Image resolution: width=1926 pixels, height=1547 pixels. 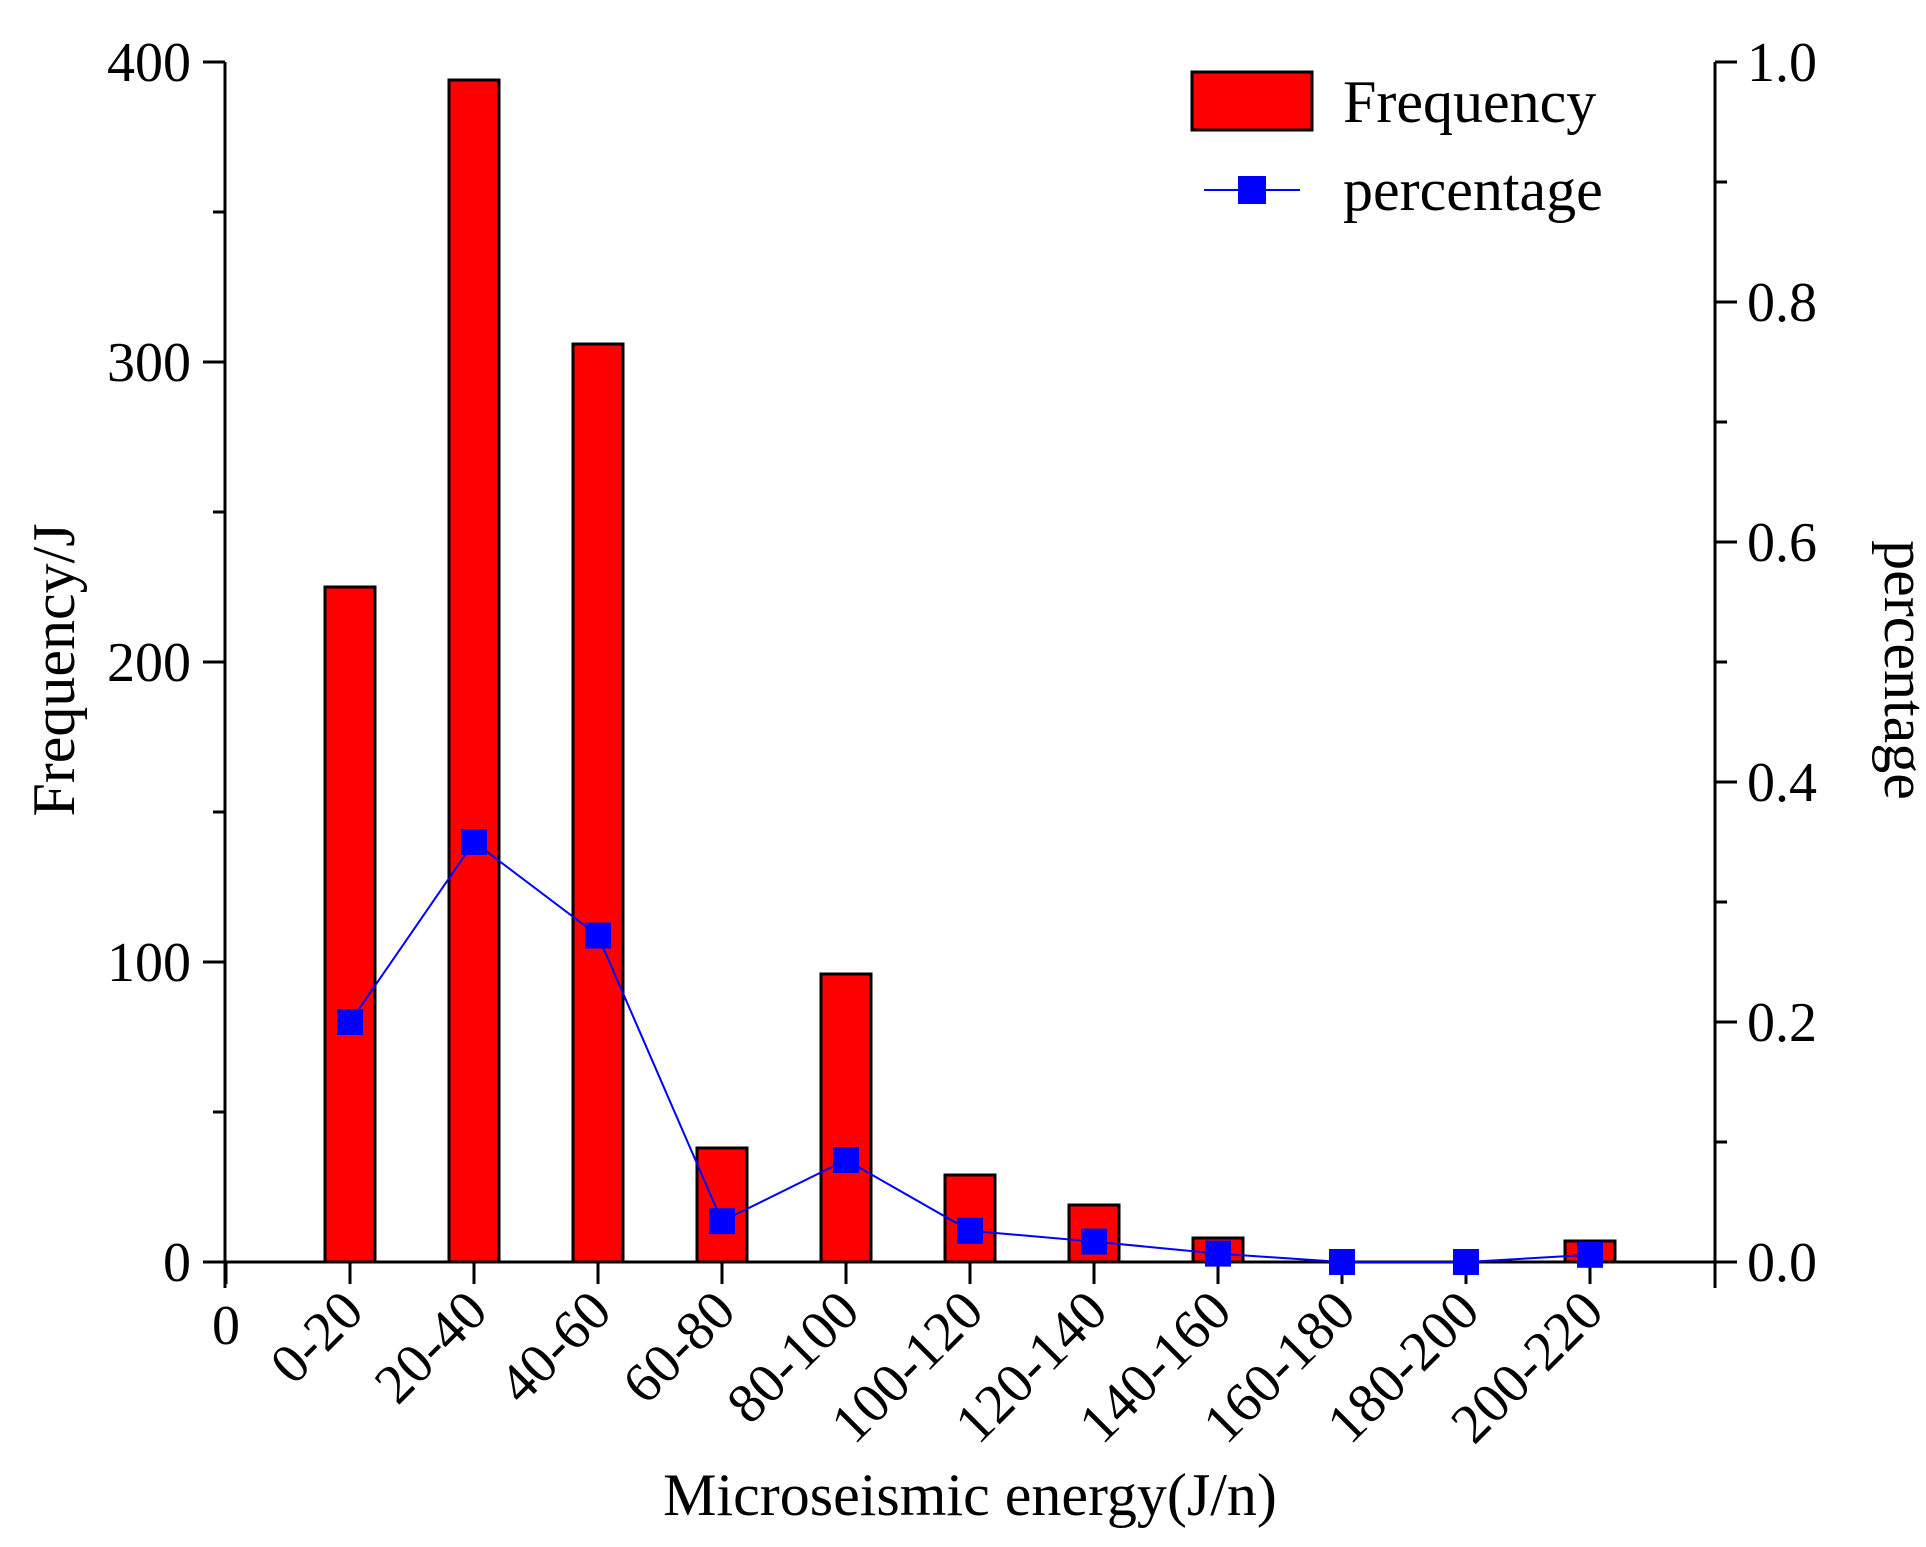 I want to click on y-left-tick-label: 400, so click(x=149, y=63).